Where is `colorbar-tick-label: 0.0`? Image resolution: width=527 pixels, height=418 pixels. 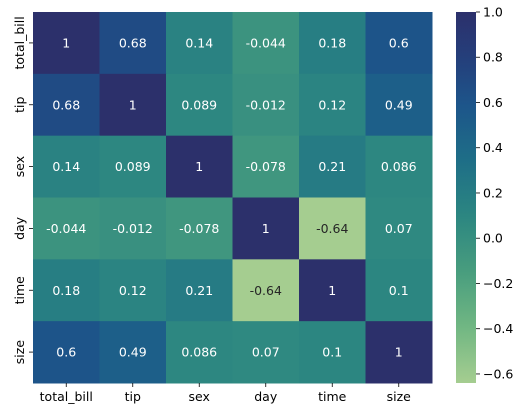 colorbar-tick-label: 0.0 is located at coordinates (493, 238).